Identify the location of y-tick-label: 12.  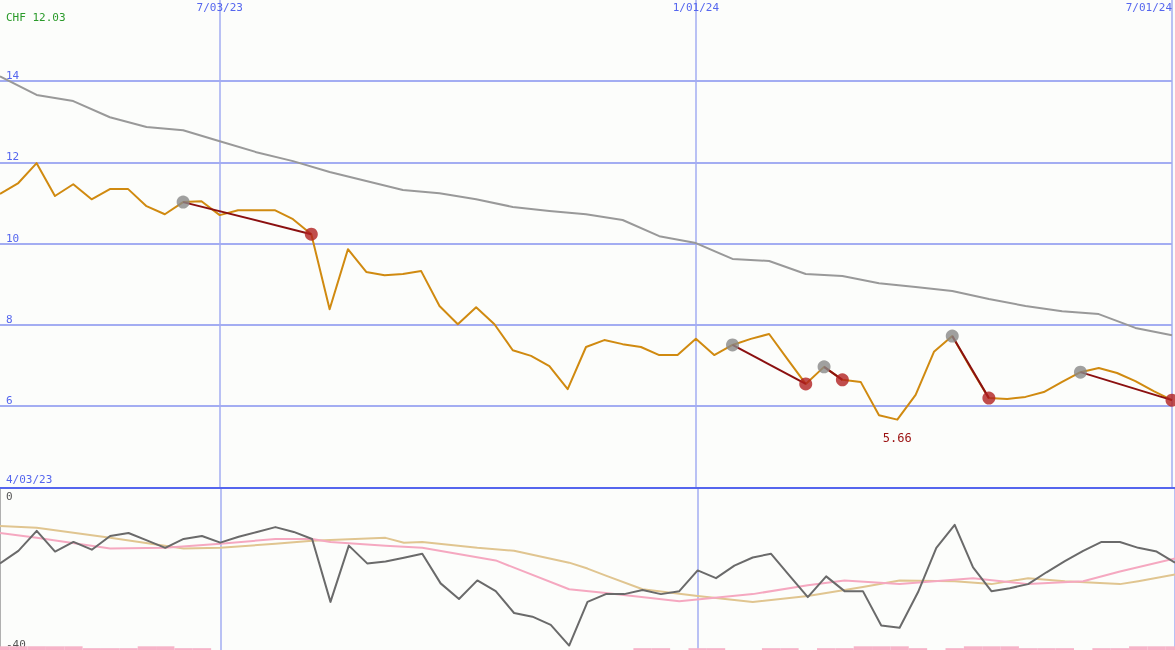
(13, 157).